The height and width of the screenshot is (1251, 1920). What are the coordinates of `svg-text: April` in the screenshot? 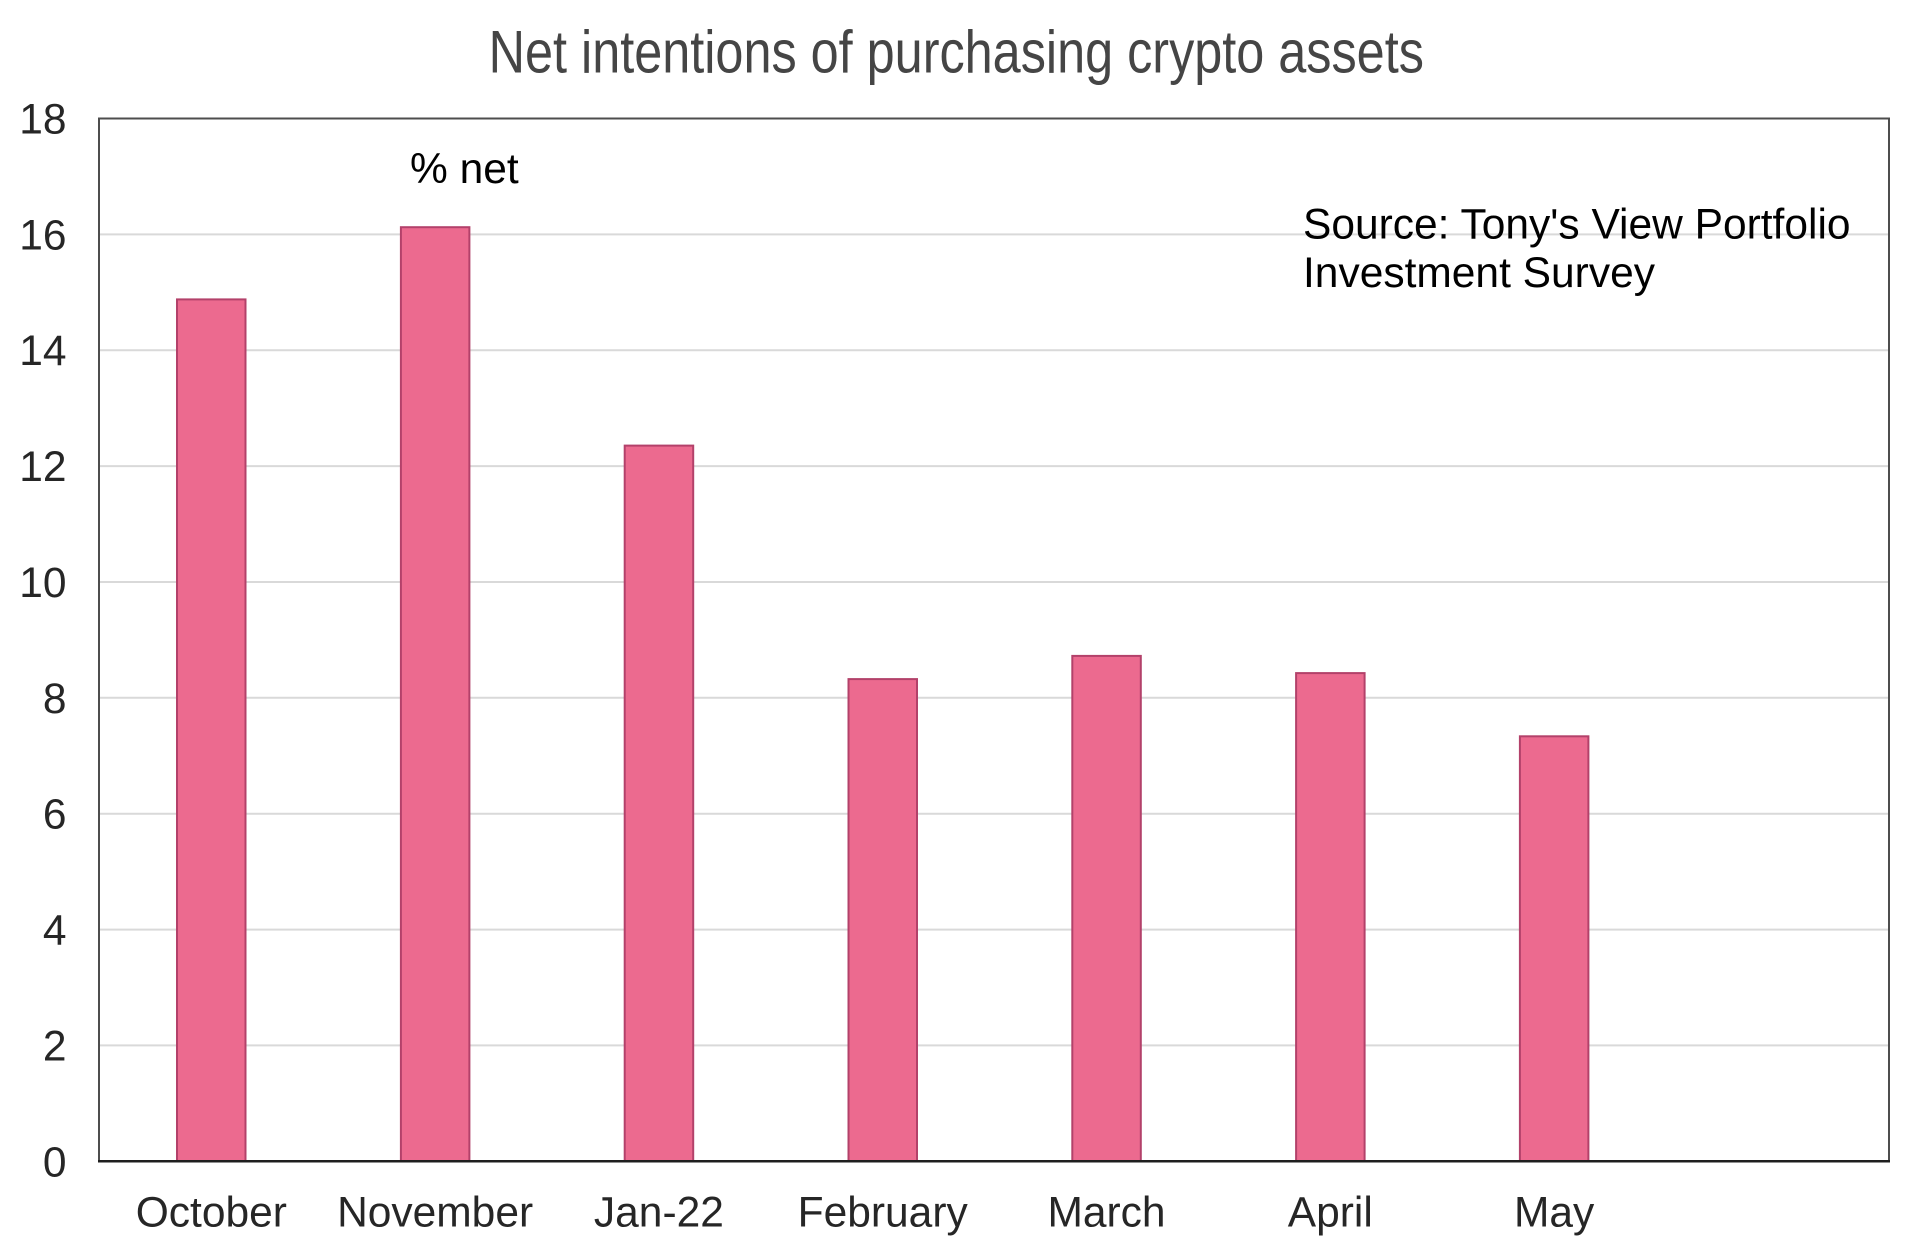 It's located at (1330, 1212).